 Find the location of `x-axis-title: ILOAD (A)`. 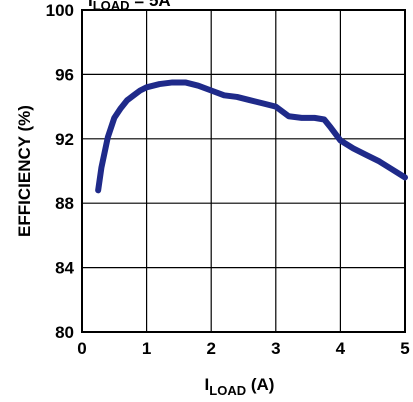

x-axis-title: ILOAD (A) is located at coordinates (240, 386).